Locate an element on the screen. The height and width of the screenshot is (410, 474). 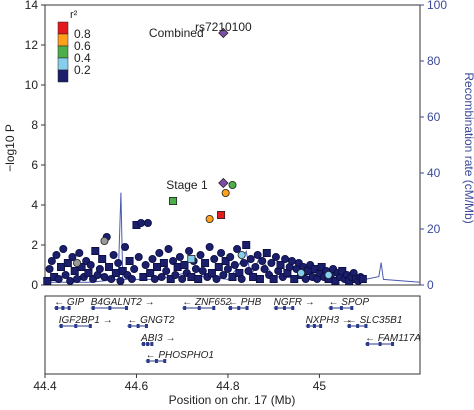
annotation-combined: Combined is located at coordinates (176, 33).